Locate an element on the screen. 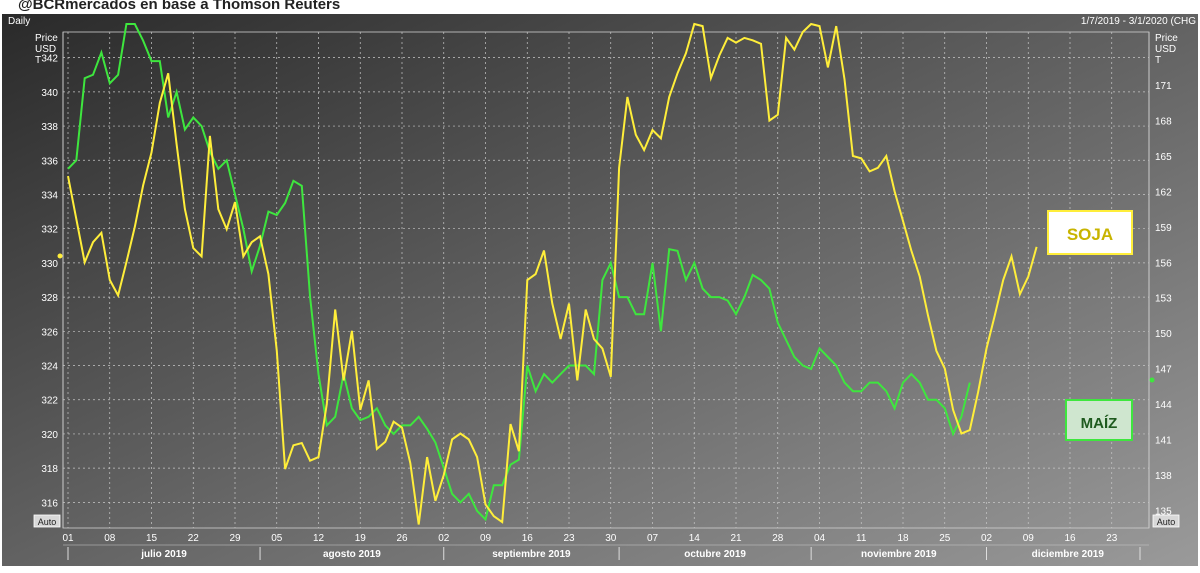  right-tick-label: 168 is located at coordinates (1163, 122).